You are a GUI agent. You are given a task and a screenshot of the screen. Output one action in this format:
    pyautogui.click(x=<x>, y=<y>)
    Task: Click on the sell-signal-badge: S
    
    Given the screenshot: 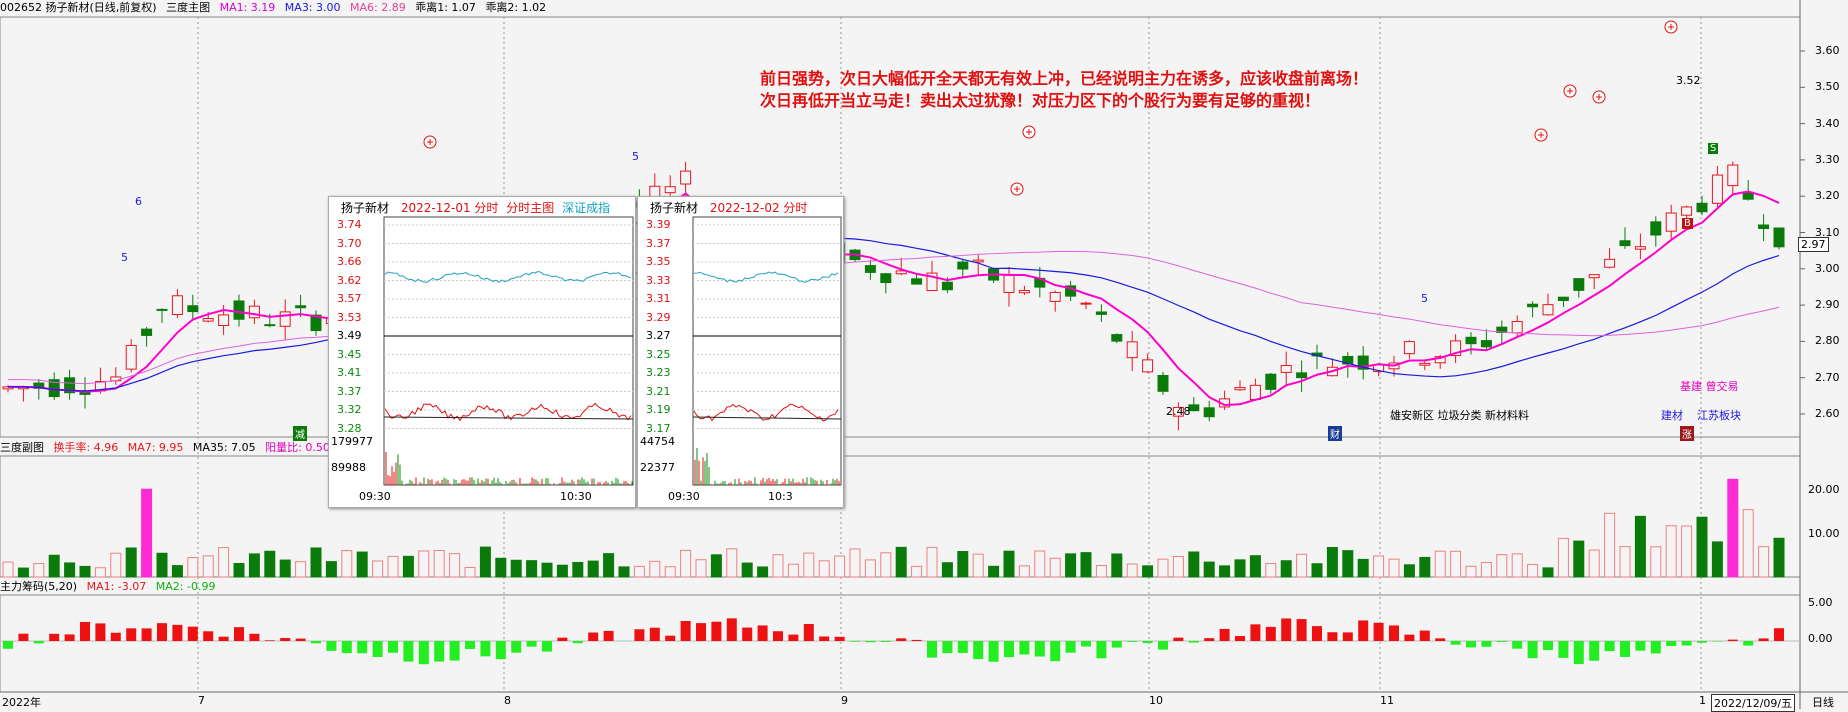 What is the action you would take?
    pyautogui.click(x=1713, y=148)
    